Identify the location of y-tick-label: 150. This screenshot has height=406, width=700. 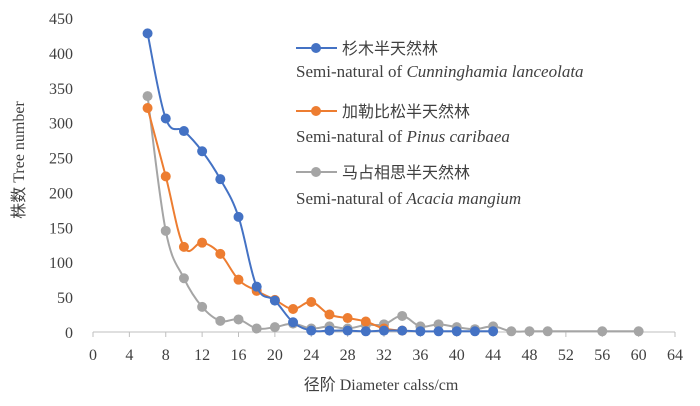
(61, 228).